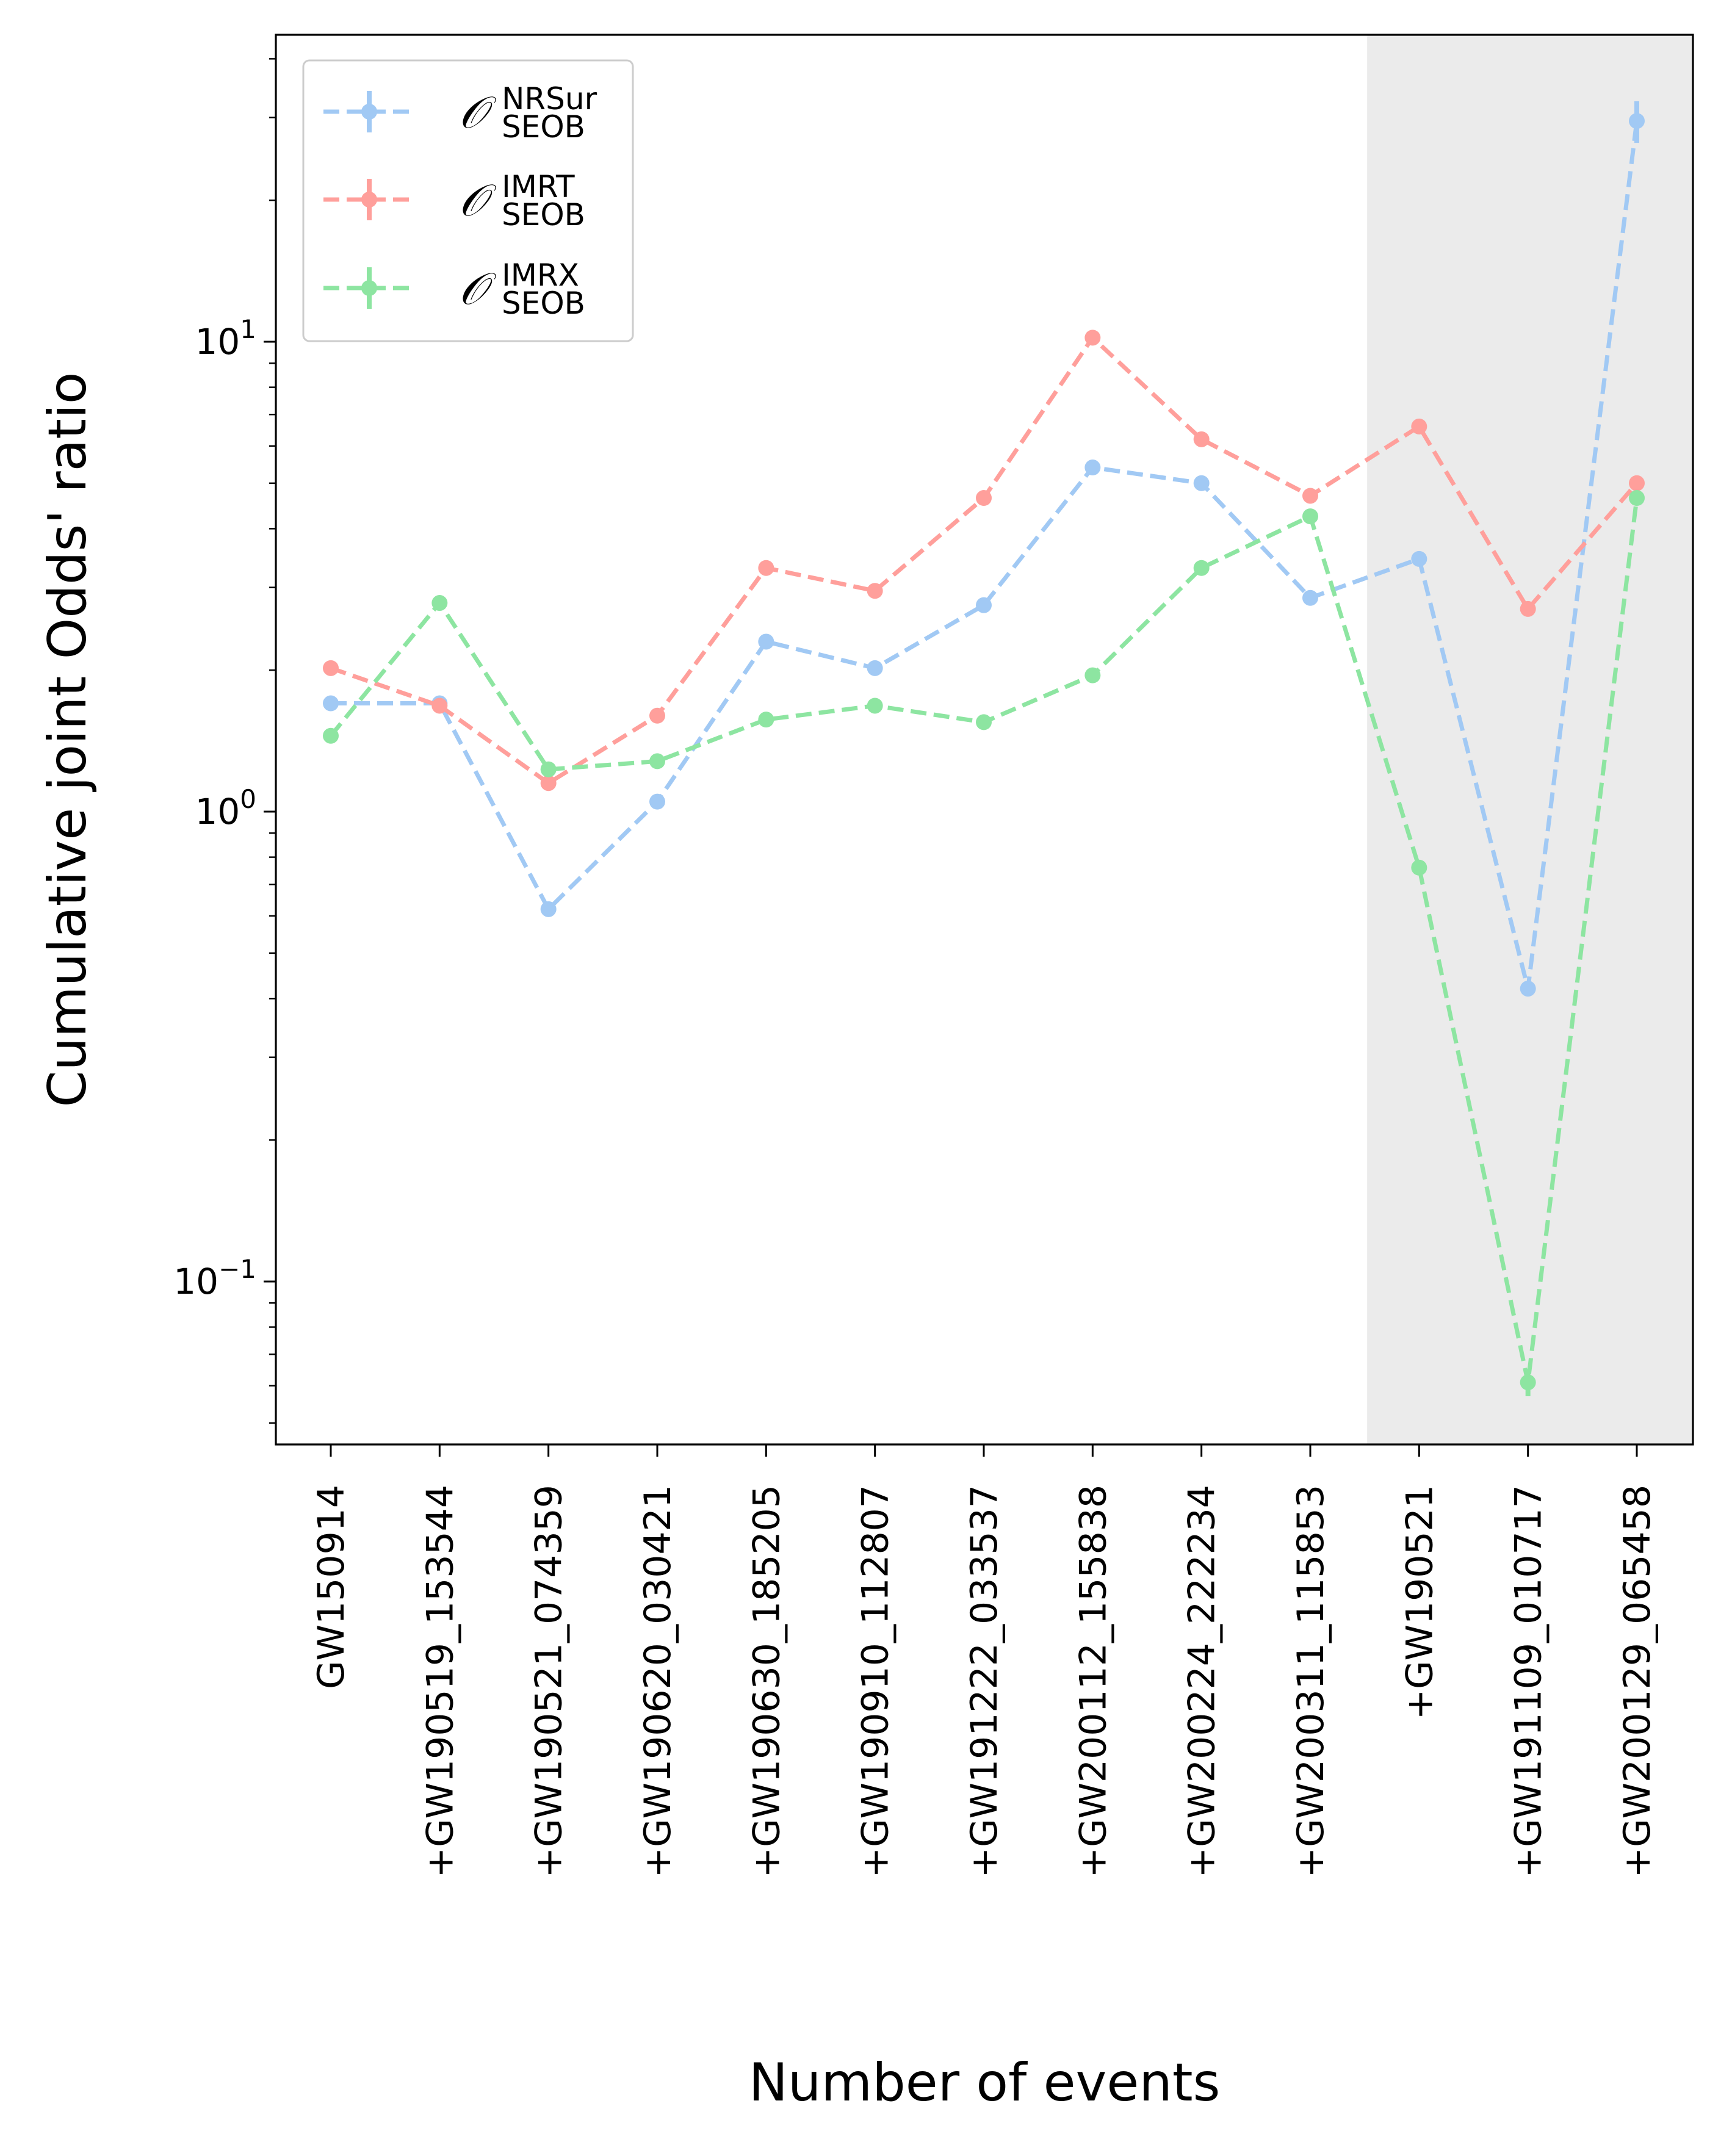 The width and height of the screenshot is (1732, 2156). What do you see at coordinates (549, 1681) in the screenshot?
I see `x-tick-label: +GW190521_074359` at bounding box center [549, 1681].